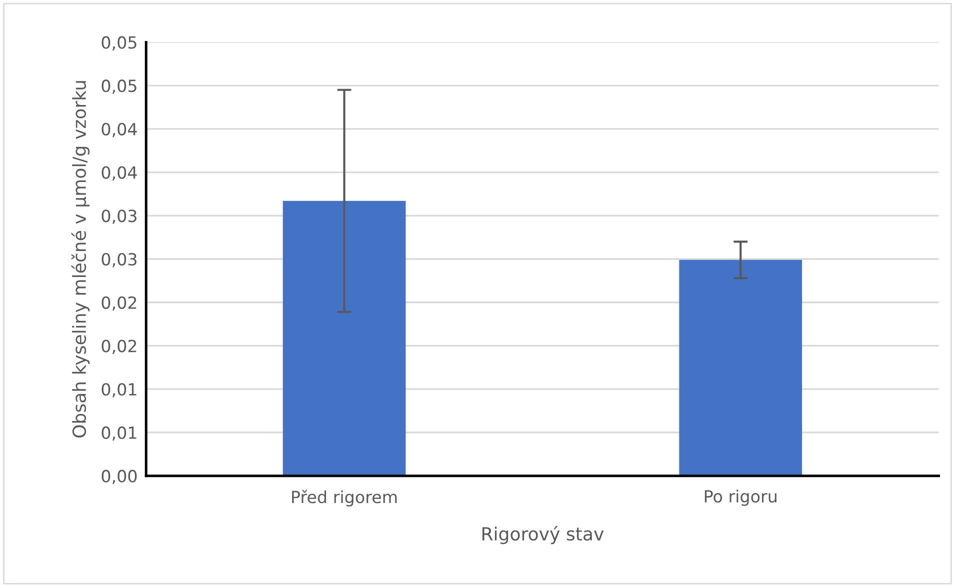  Describe the element at coordinates (119, 477) in the screenshot. I see `y-tick-label: 0,00` at that location.